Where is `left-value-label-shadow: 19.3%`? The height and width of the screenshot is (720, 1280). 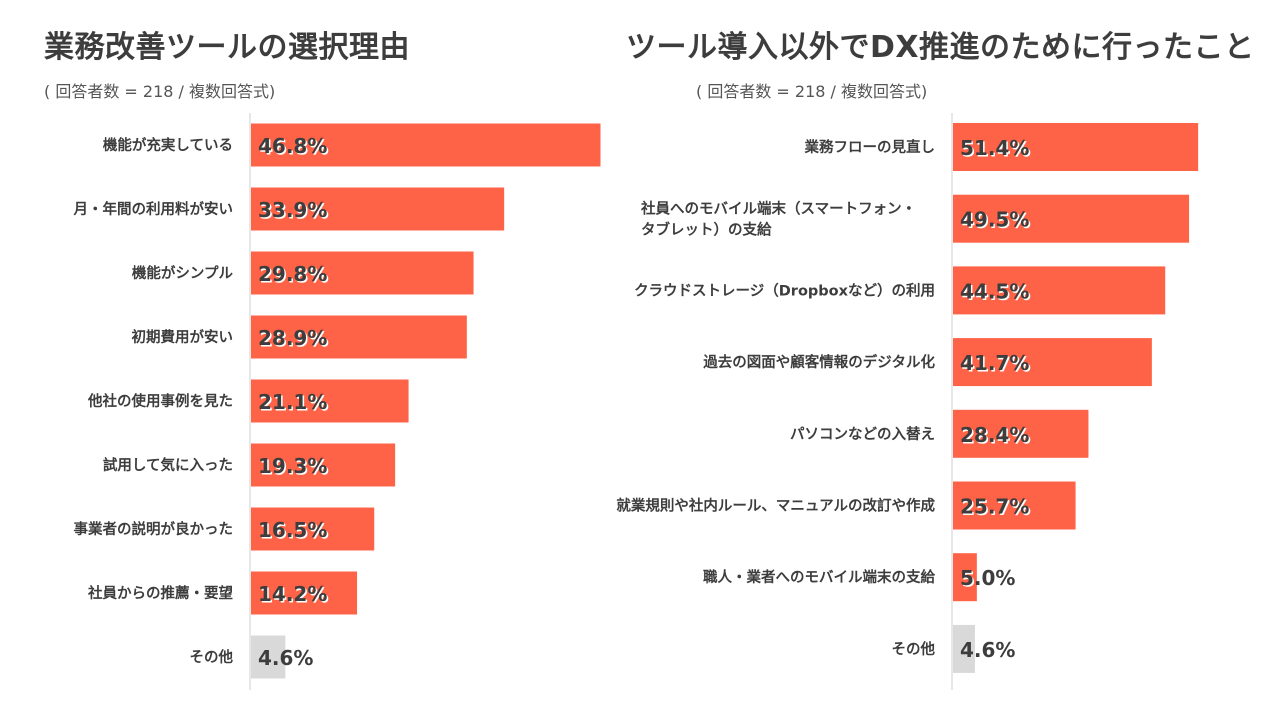
left-value-label-shadow: 19.3% is located at coordinates (294, 468).